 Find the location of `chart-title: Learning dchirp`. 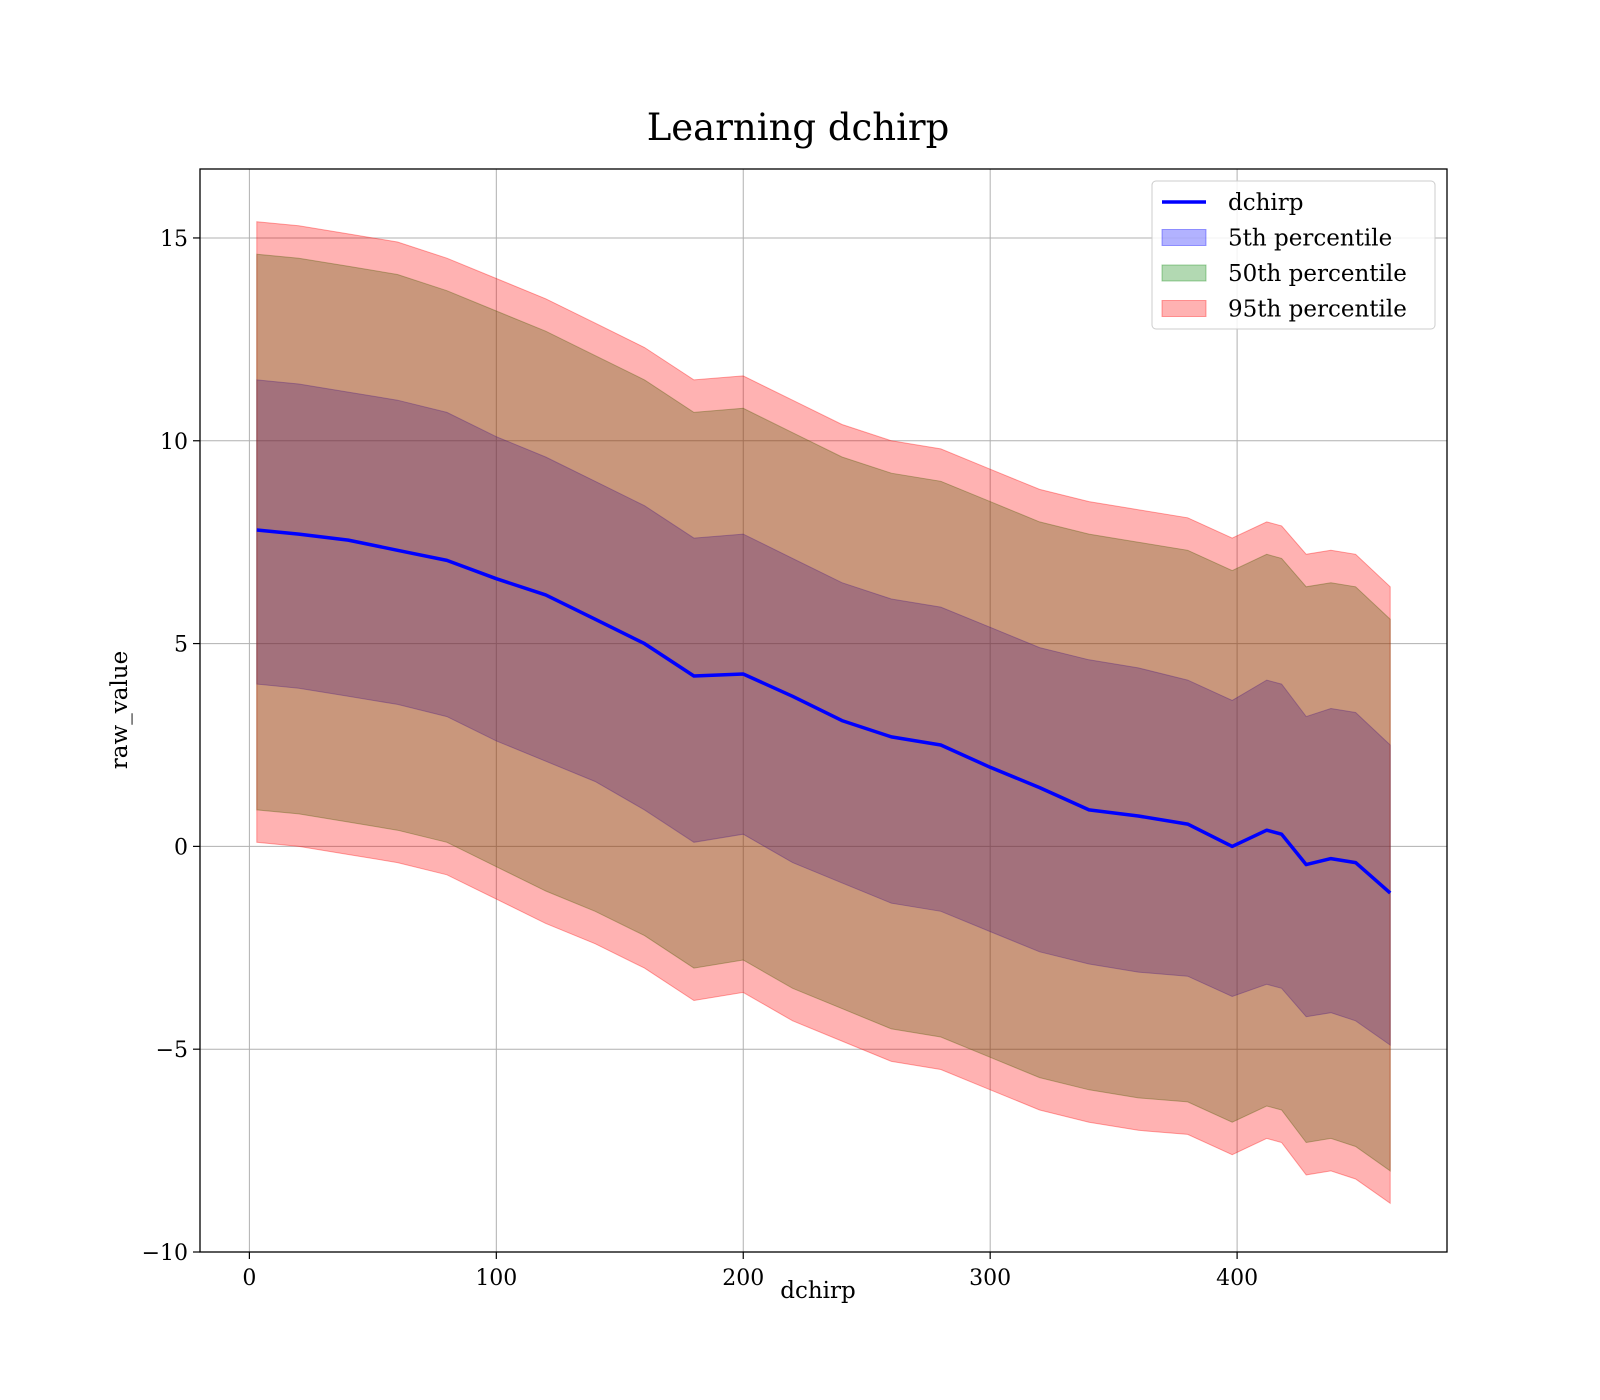

chart-title: Learning dchirp is located at coordinates (798, 127).